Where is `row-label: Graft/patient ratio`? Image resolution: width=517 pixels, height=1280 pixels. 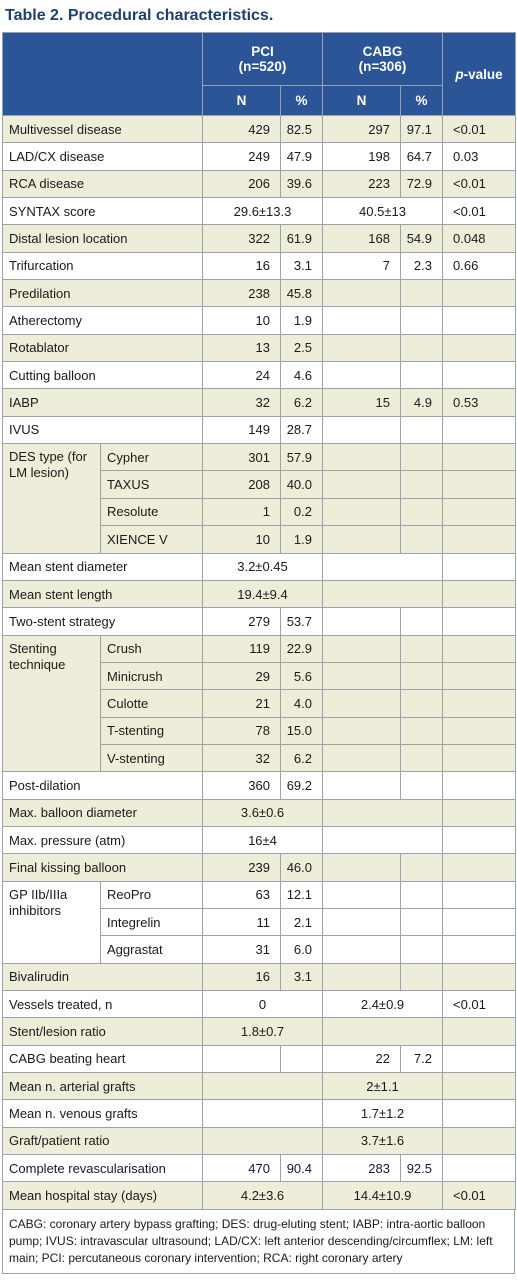
row-label: Graft/patient ratio is located at coordinates (102, 1141).